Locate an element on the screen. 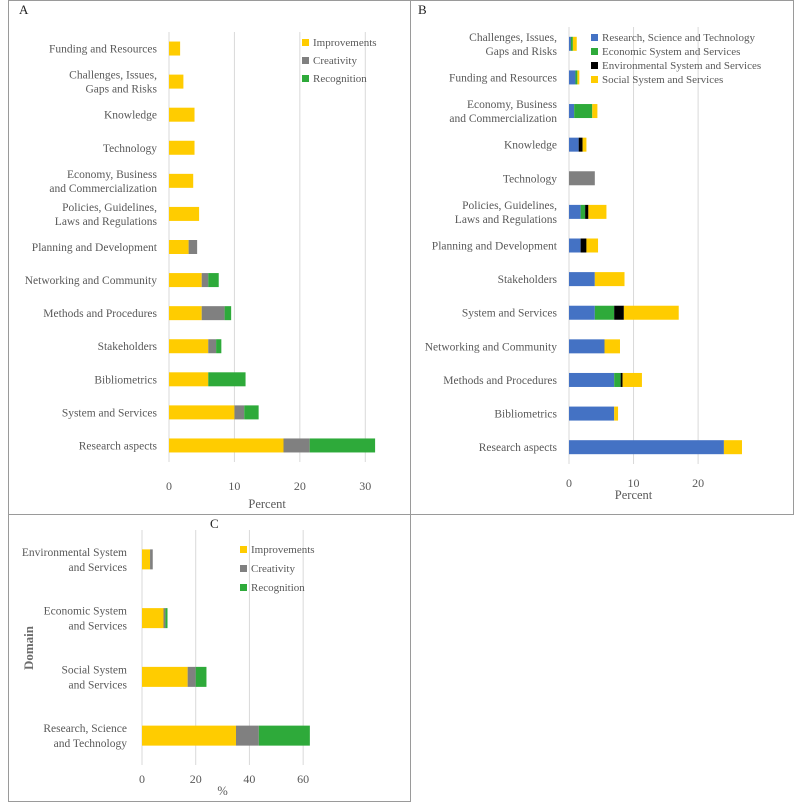 The width and height of the screenshot is (794, 802). chart-b-legend-label: Environmental System and Services is located at coordinates (681, 66).